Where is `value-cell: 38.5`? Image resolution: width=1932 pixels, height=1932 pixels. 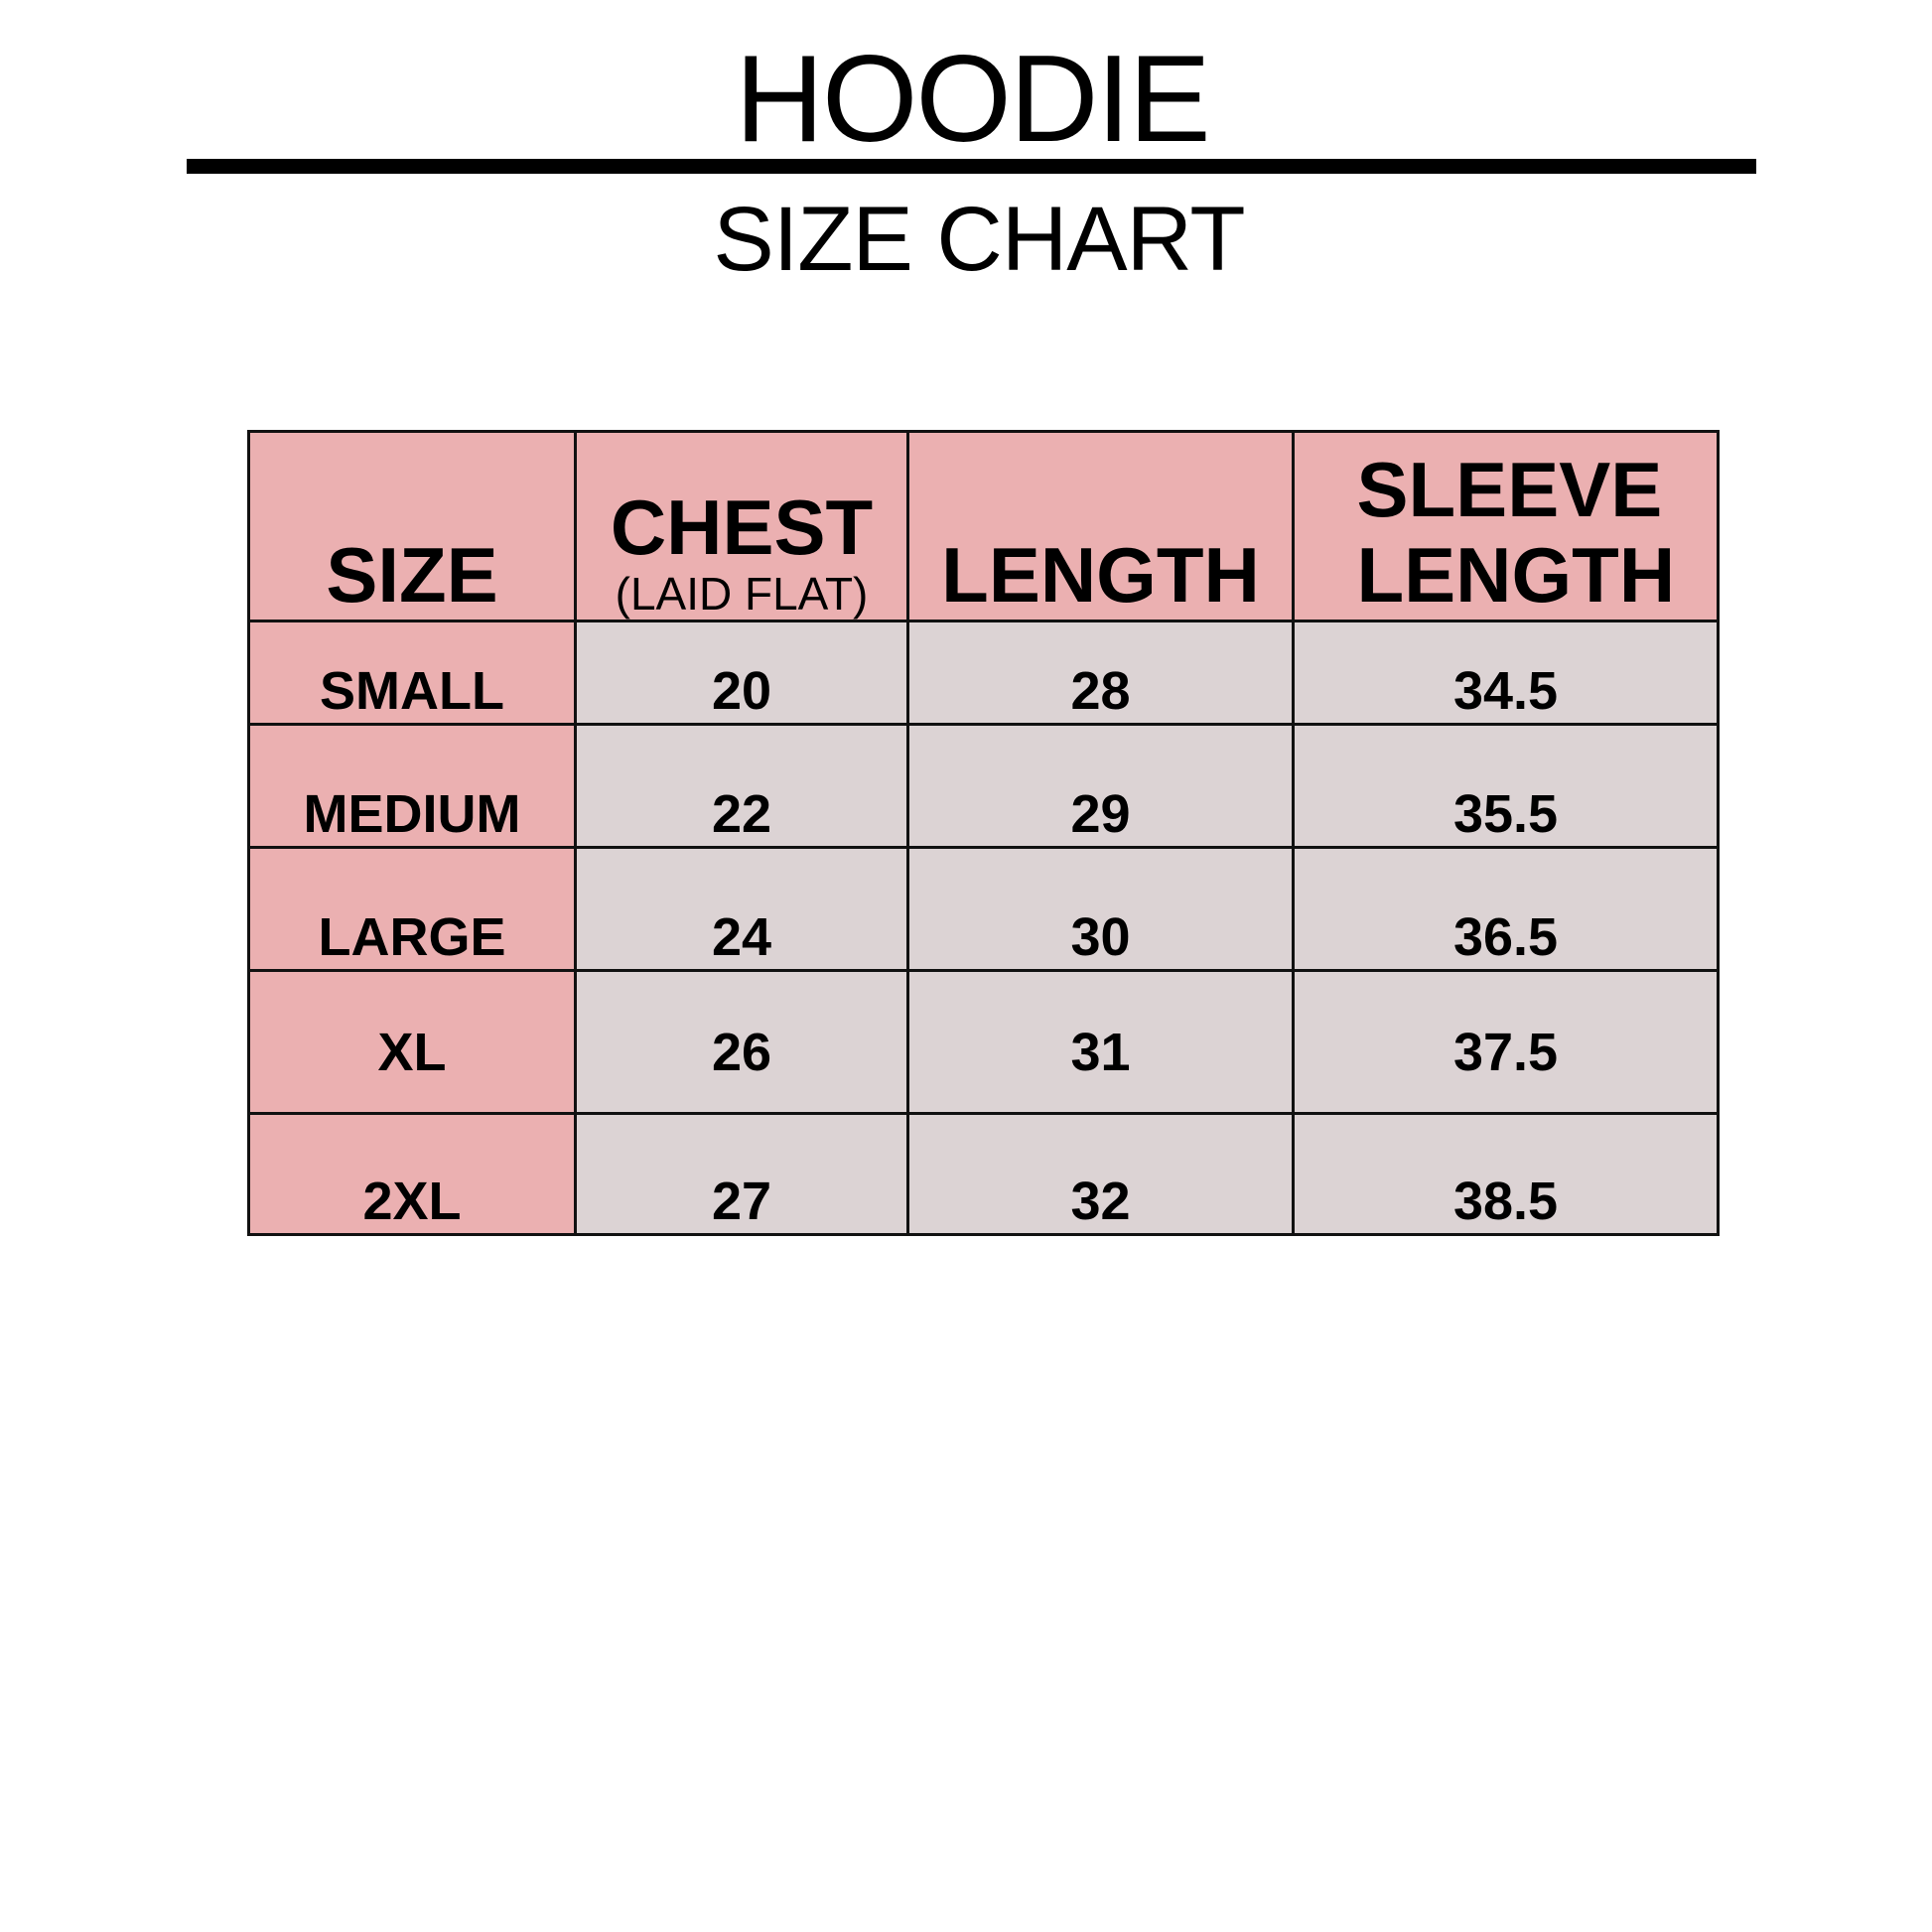 value-cell: 38.5 is located at coordinates (1506, 1174).